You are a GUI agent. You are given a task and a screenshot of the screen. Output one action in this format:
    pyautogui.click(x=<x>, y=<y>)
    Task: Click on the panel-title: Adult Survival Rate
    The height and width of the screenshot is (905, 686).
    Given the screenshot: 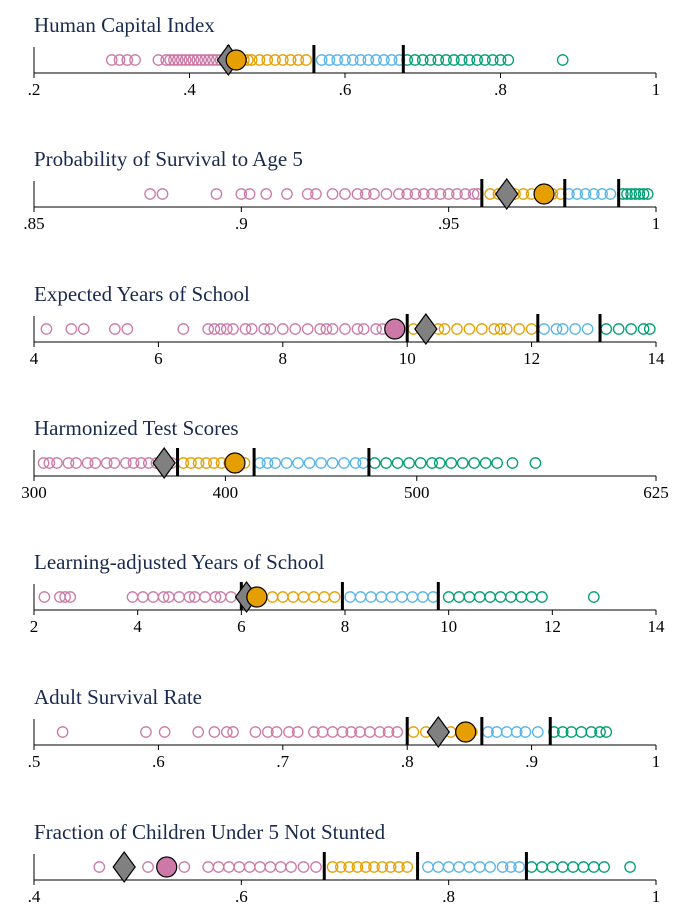 What is the action you would take?
    pyautogui.click(x=118, y=697)
    